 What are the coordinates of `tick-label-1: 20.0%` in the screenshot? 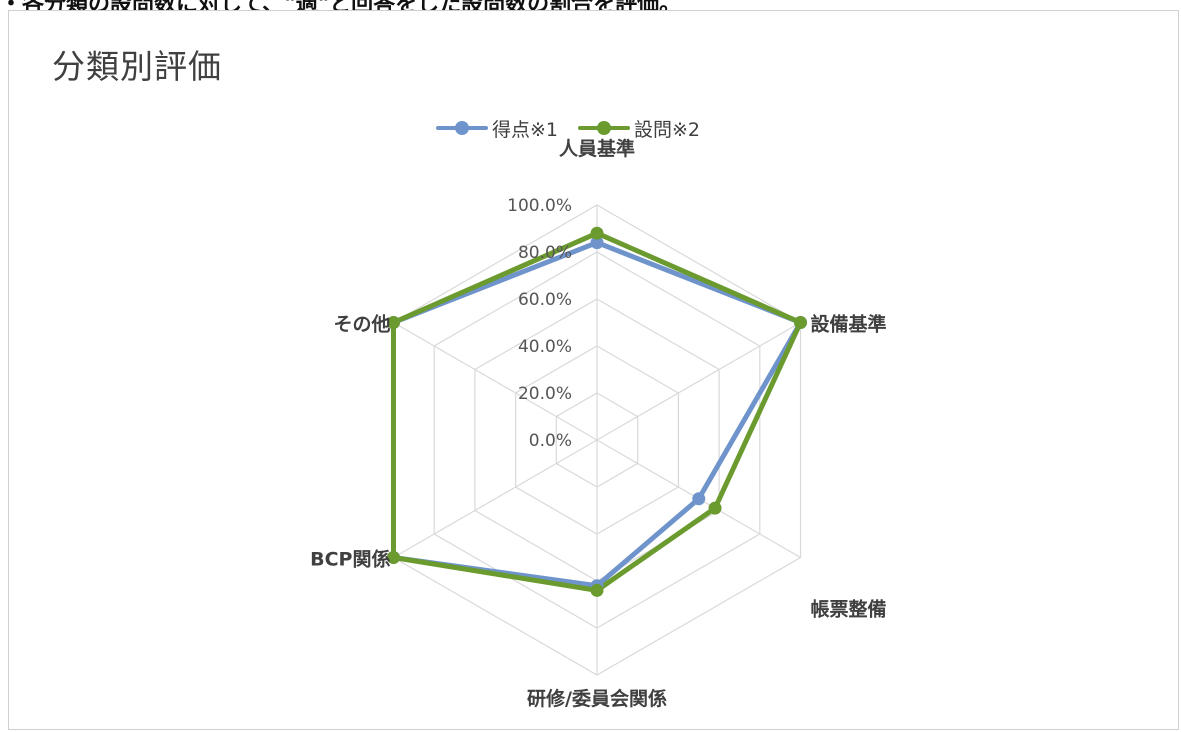 It's located at (545, 394).